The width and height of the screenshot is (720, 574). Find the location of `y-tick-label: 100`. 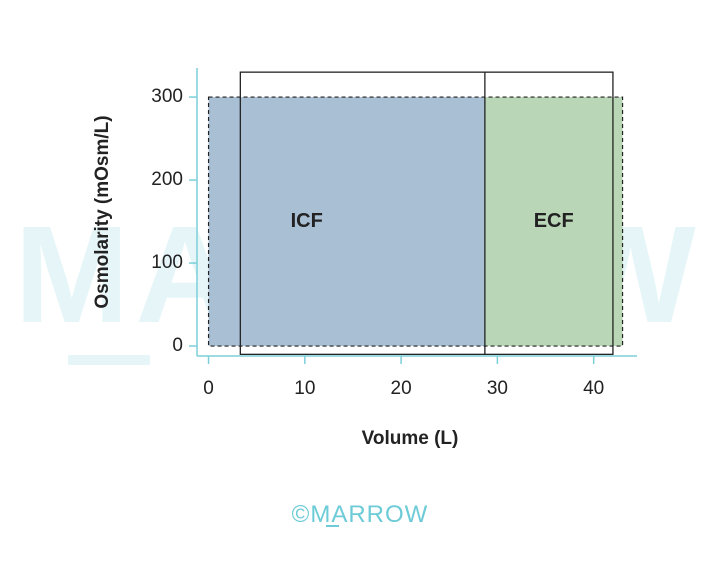

y-tick-label: 100 is located at coordinates (167, 262).